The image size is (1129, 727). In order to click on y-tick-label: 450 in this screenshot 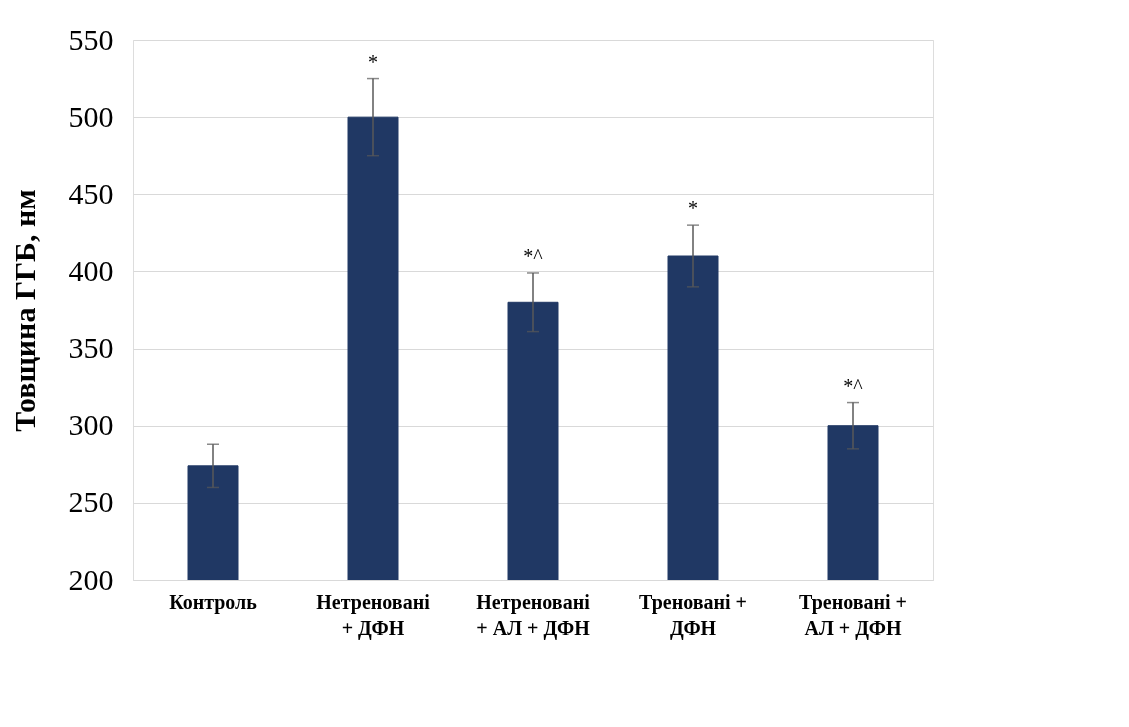, I will do `click(91, 193)`.